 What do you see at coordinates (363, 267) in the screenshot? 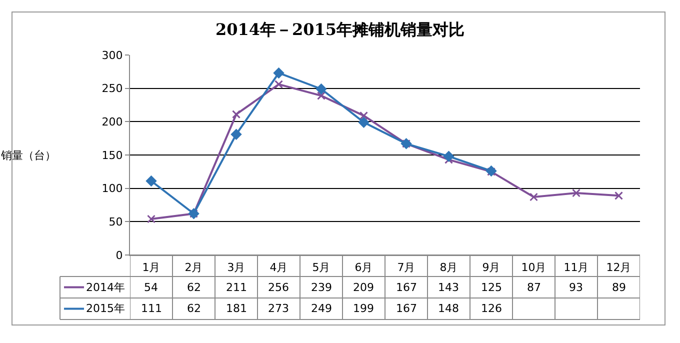
I see `x-tick-label: 6月` at bounding box center [363, 267].